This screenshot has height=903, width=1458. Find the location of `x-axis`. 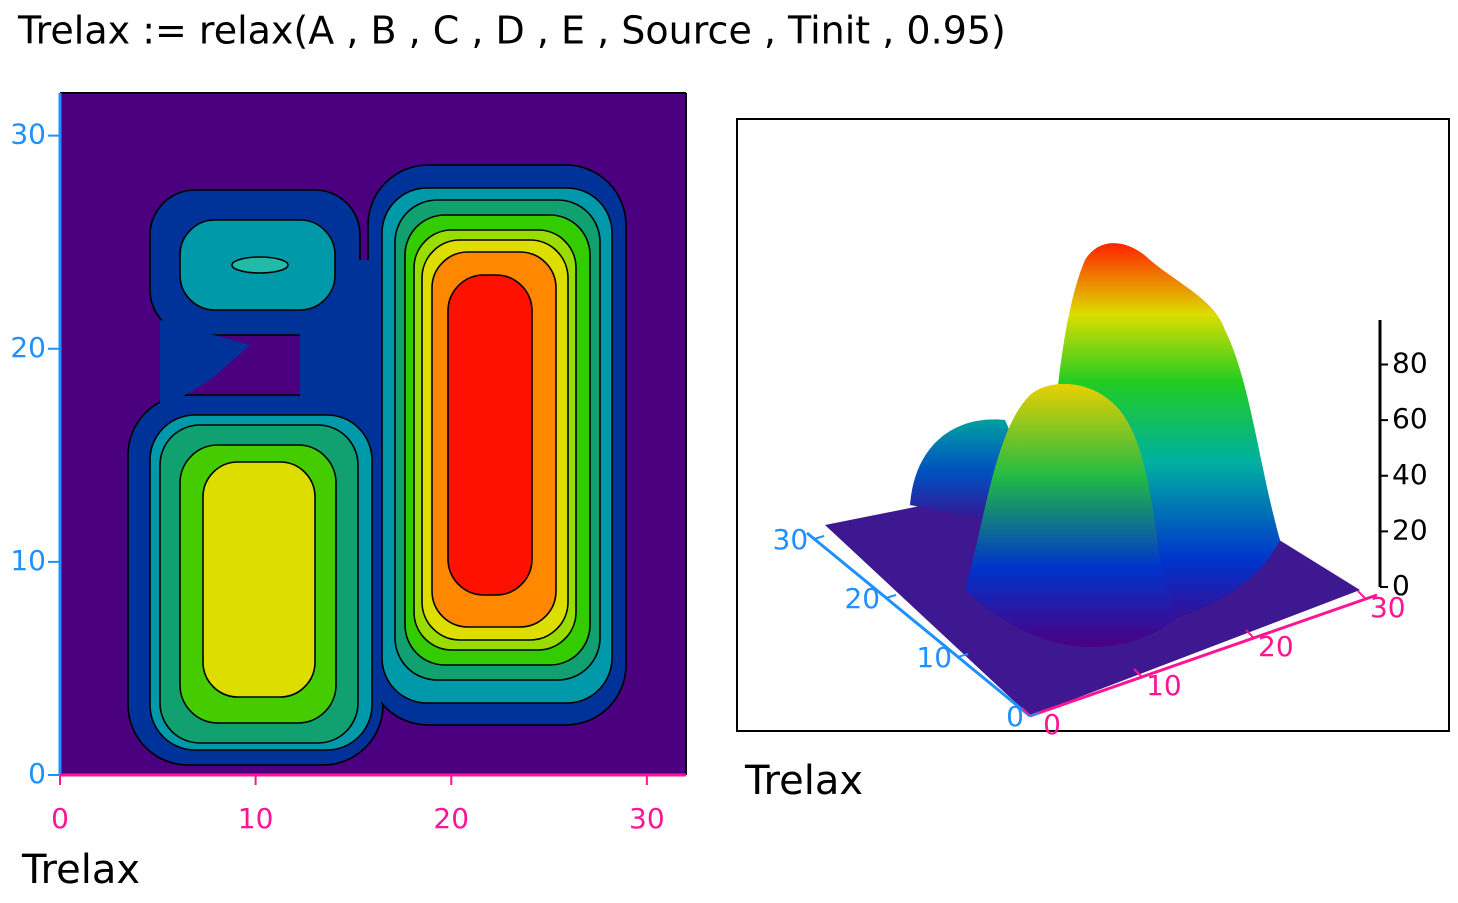

x-axis is located at coordinates (1203, 655).